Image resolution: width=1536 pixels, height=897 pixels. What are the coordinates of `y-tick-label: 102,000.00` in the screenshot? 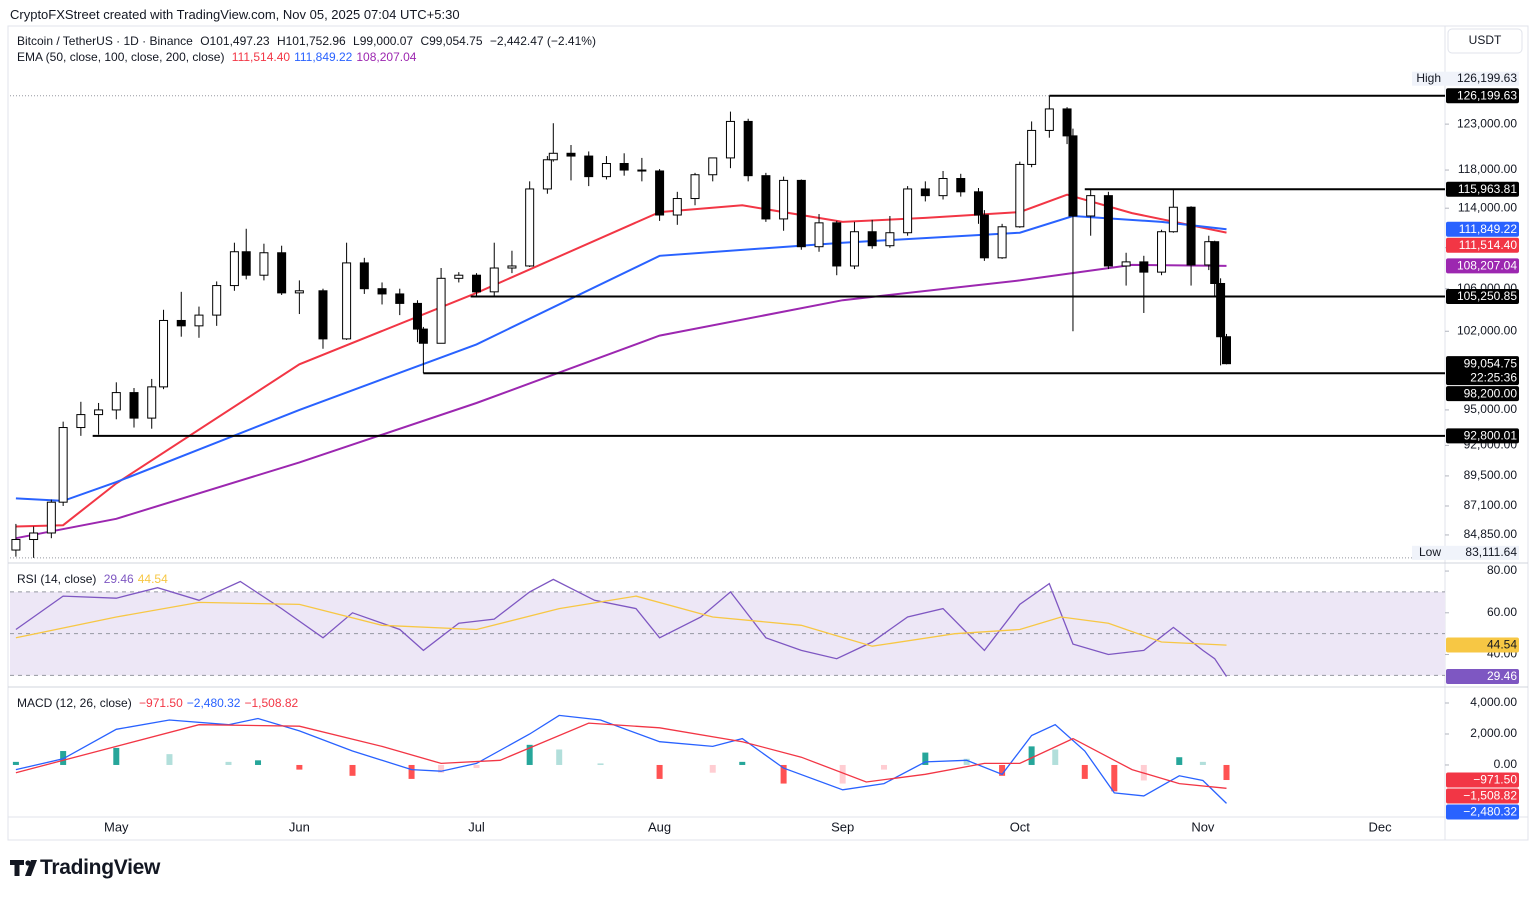 It's located at (1487, 330).